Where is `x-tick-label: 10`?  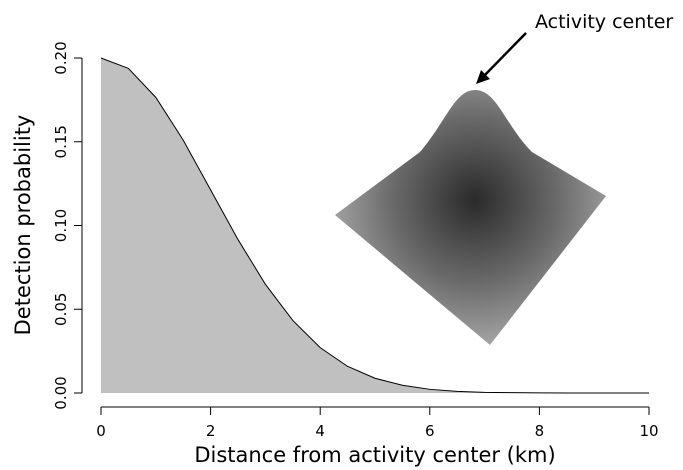
x-tick-label: 10 is located at coordinates (648, 431).